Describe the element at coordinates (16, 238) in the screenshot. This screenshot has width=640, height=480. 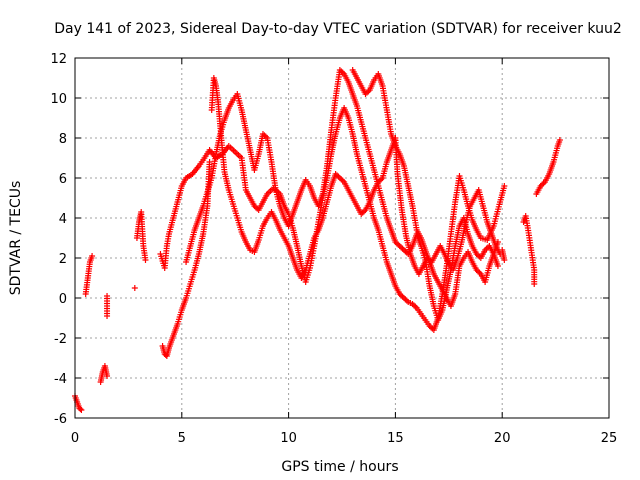
I see `y-axis-label: SDTVAR / TECUs` at that location.